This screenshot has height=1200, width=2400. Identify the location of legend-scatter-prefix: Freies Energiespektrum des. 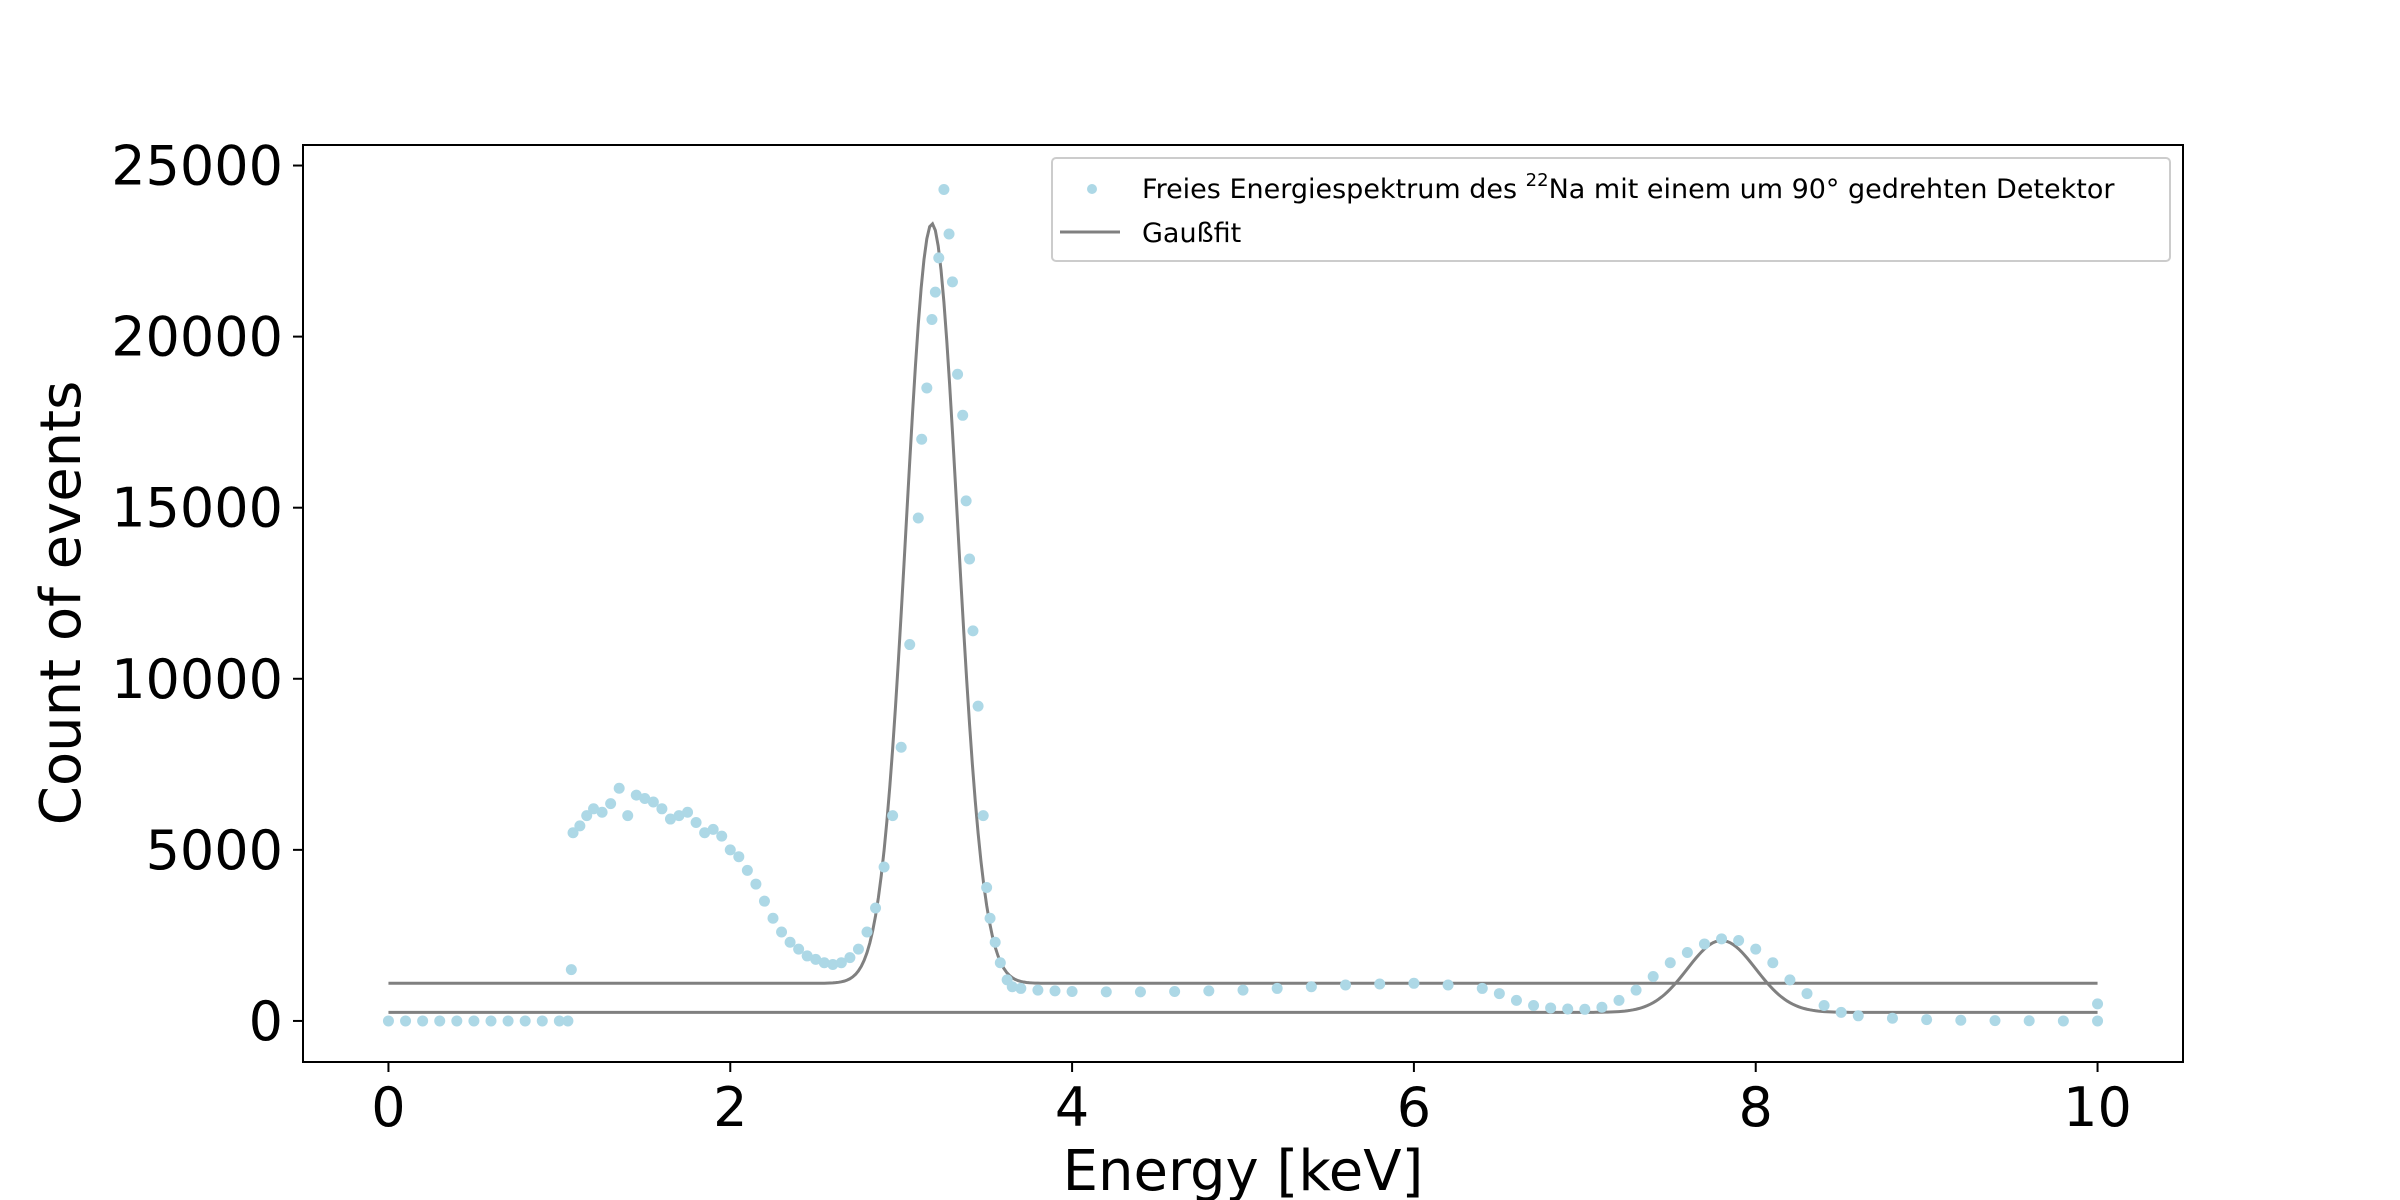
(1334, 189).